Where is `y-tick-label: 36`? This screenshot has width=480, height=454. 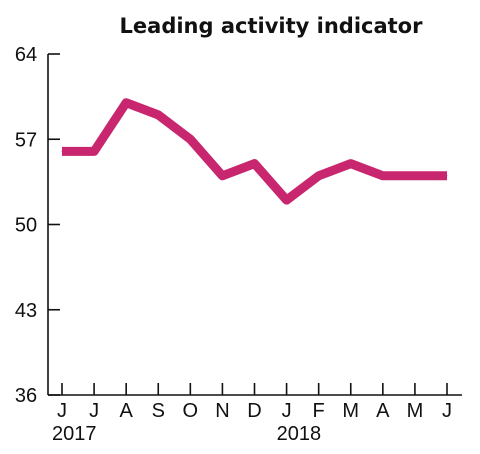
y-tick-label: 36 is located at coordinates (26, 396).